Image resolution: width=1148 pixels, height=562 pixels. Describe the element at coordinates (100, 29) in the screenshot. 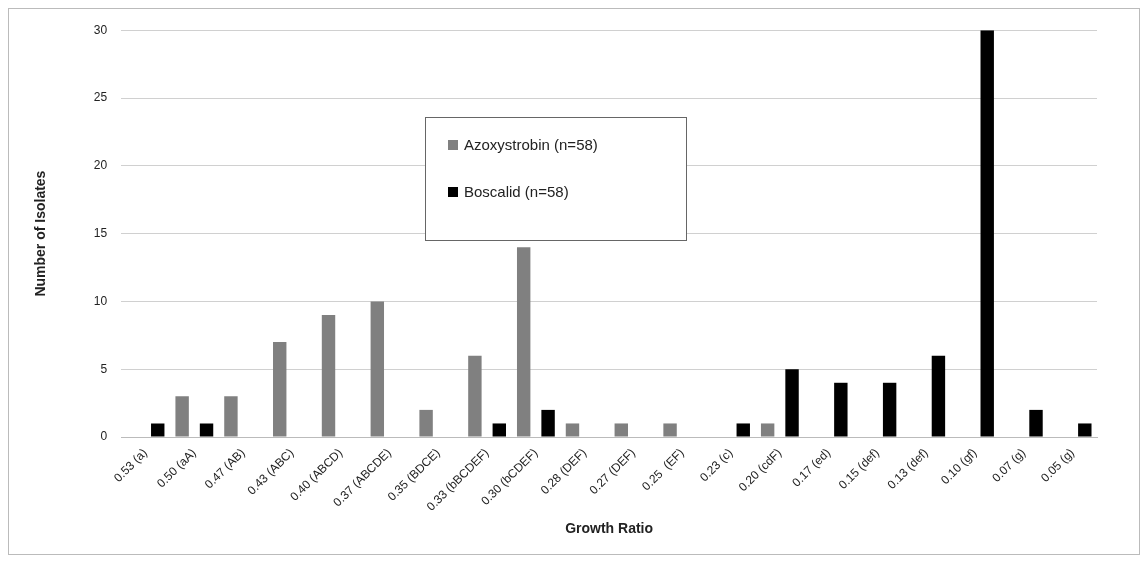

I see `y-tick-label: 30` at that location.